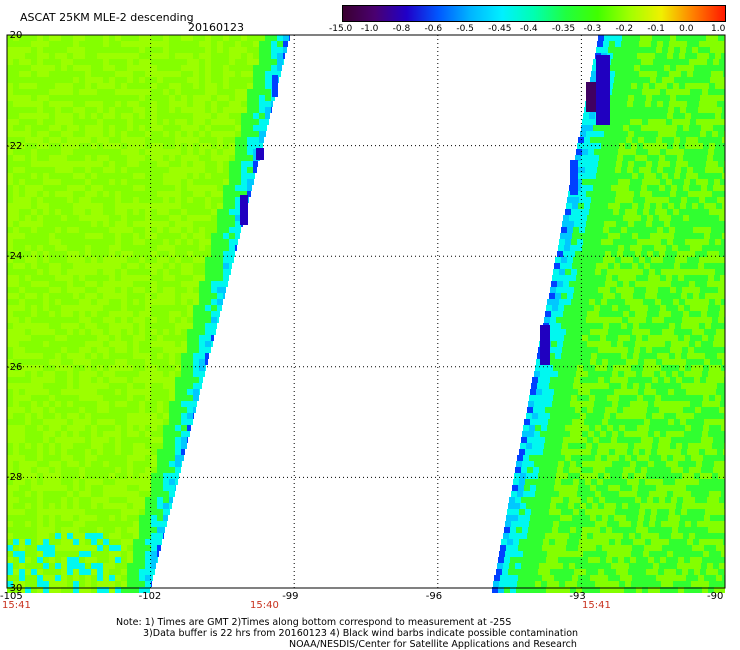  Describe the element at coordinates (529, 29) in the screenshot. I see `colorbar-label: -0.4` at that location.